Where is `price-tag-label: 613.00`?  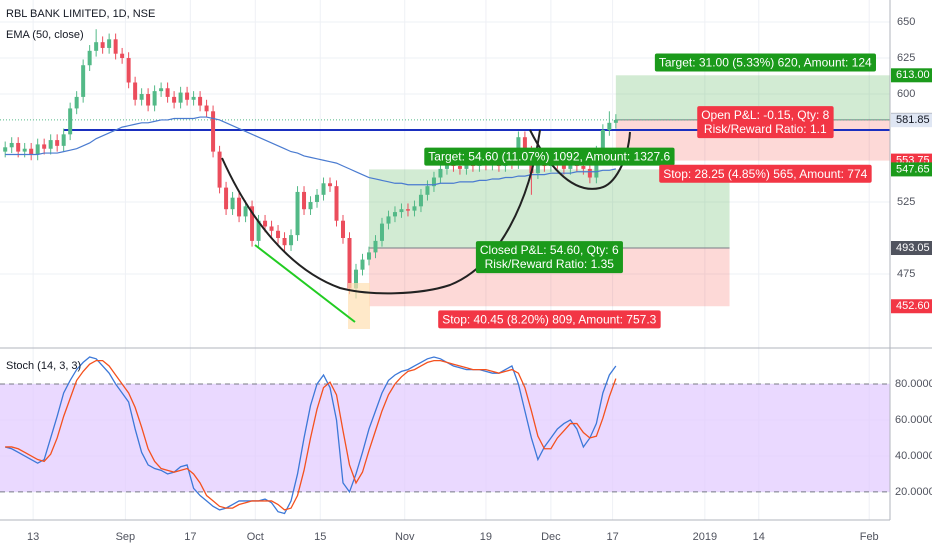
price-tag-label: 613.00 is located at coordinates (913, 75).